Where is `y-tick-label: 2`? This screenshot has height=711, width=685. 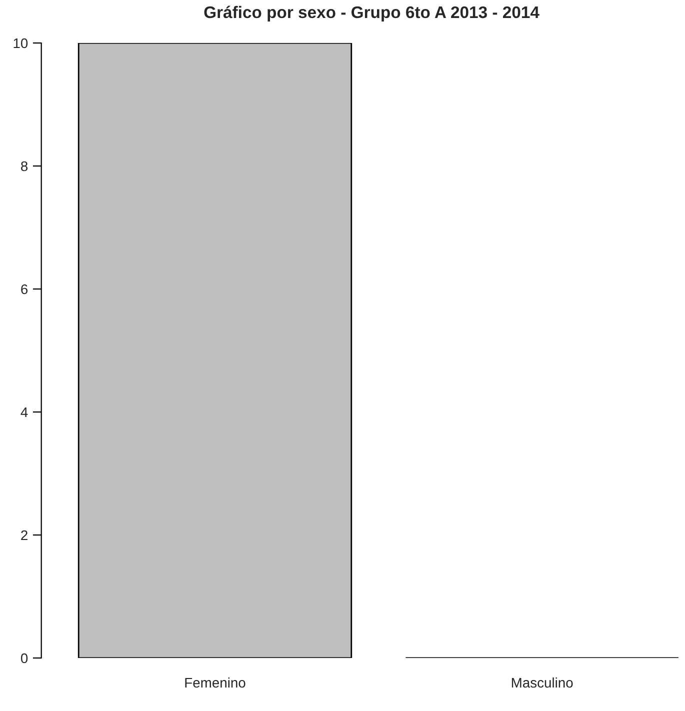 y-tick-label: 2 is located at coordinates (24, 535).